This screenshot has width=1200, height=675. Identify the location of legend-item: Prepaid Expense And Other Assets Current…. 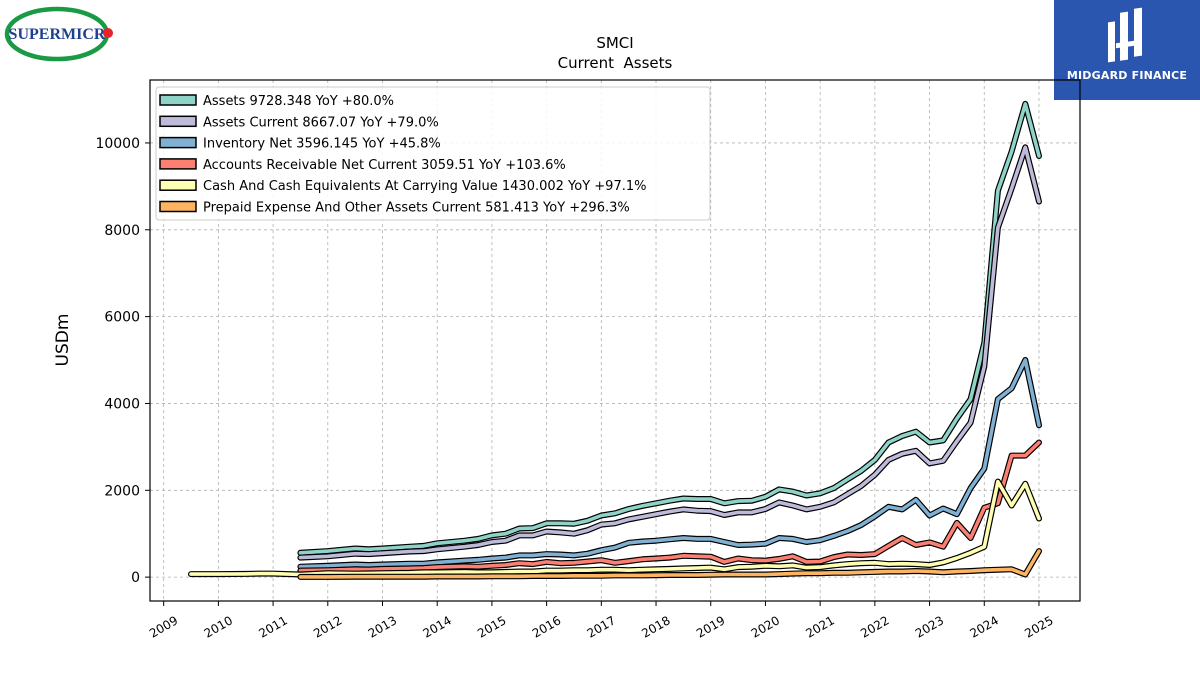
(394, 208).